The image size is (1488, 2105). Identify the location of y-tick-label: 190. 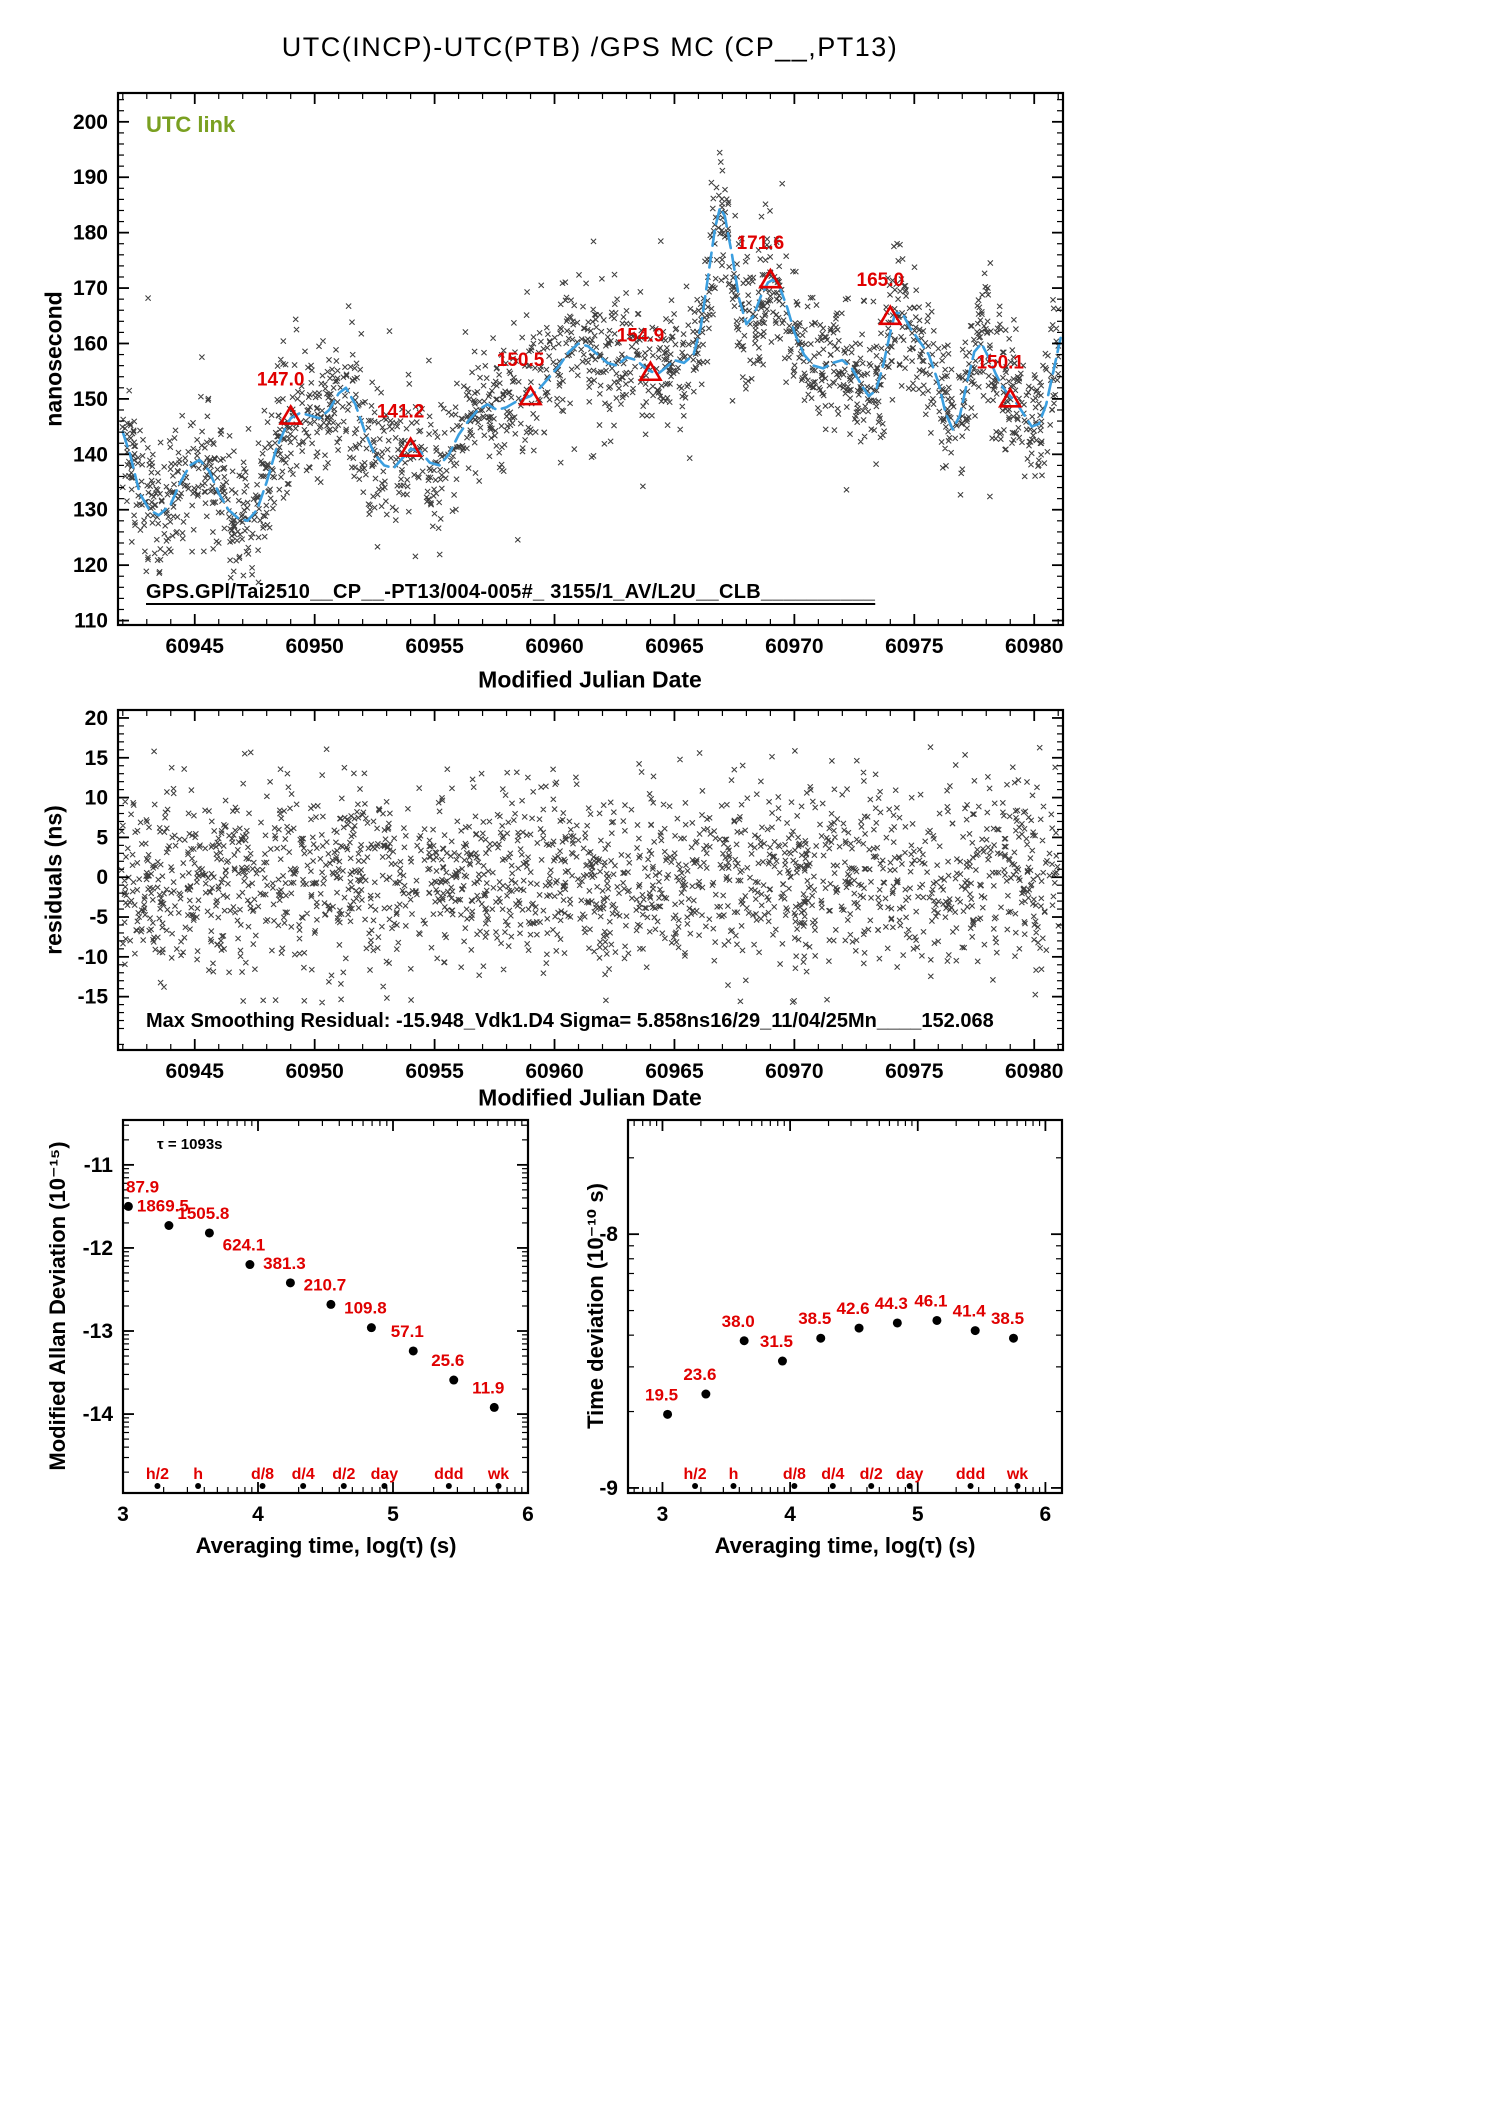
(90, 177).